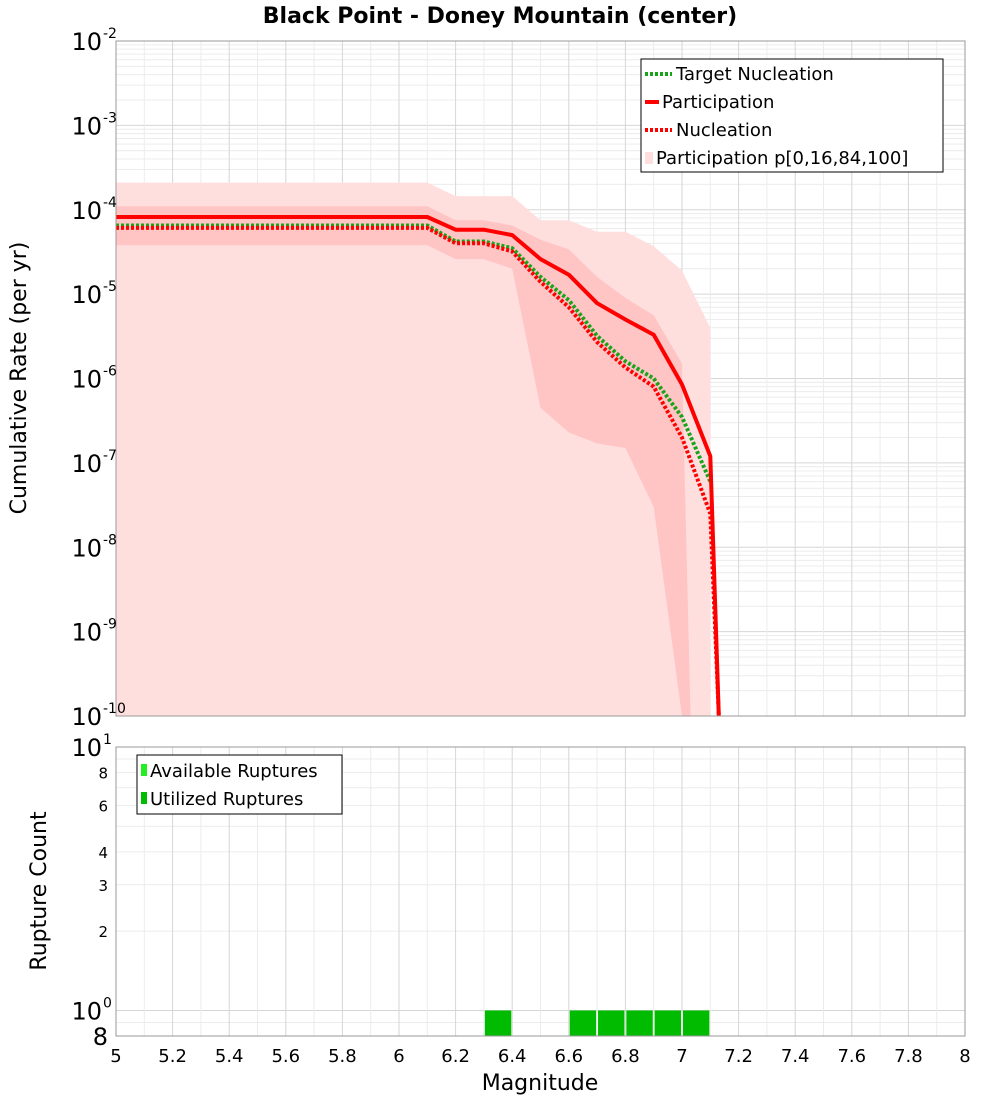 The image size is (1000, 1100). What do you see at coordinates (107, 740) in the screenshot?
I see `bottom-y-tick-exp: 1` at bounding box center [107, 740].